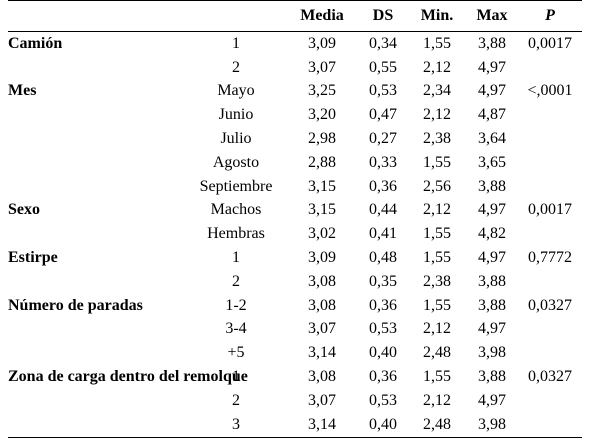  Describe the element at coordinates (492, 115) in the screenshot. I see `max-value: 4,87` at that location.